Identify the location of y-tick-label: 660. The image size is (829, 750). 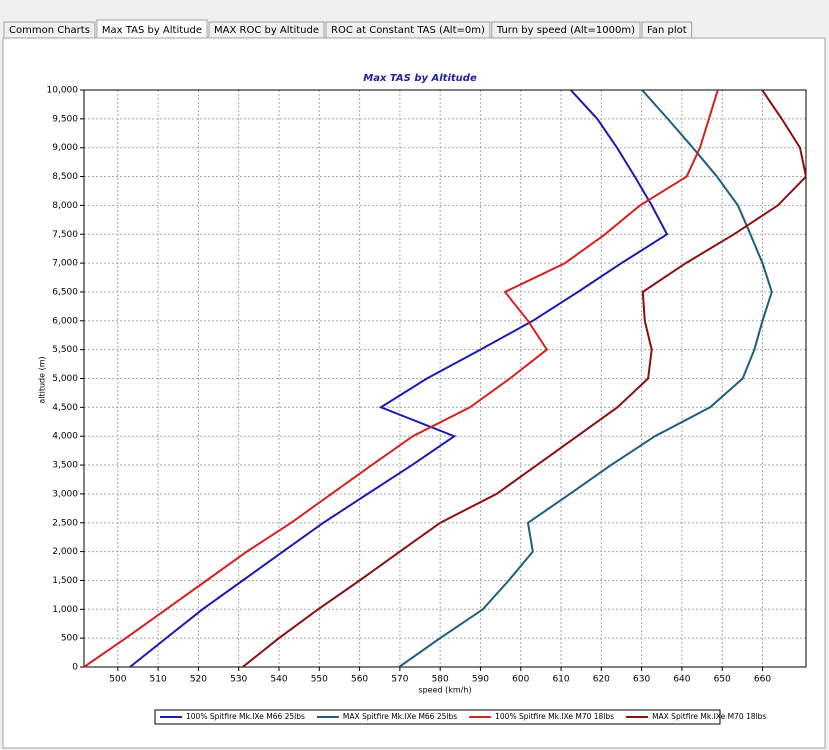
(762, 680).